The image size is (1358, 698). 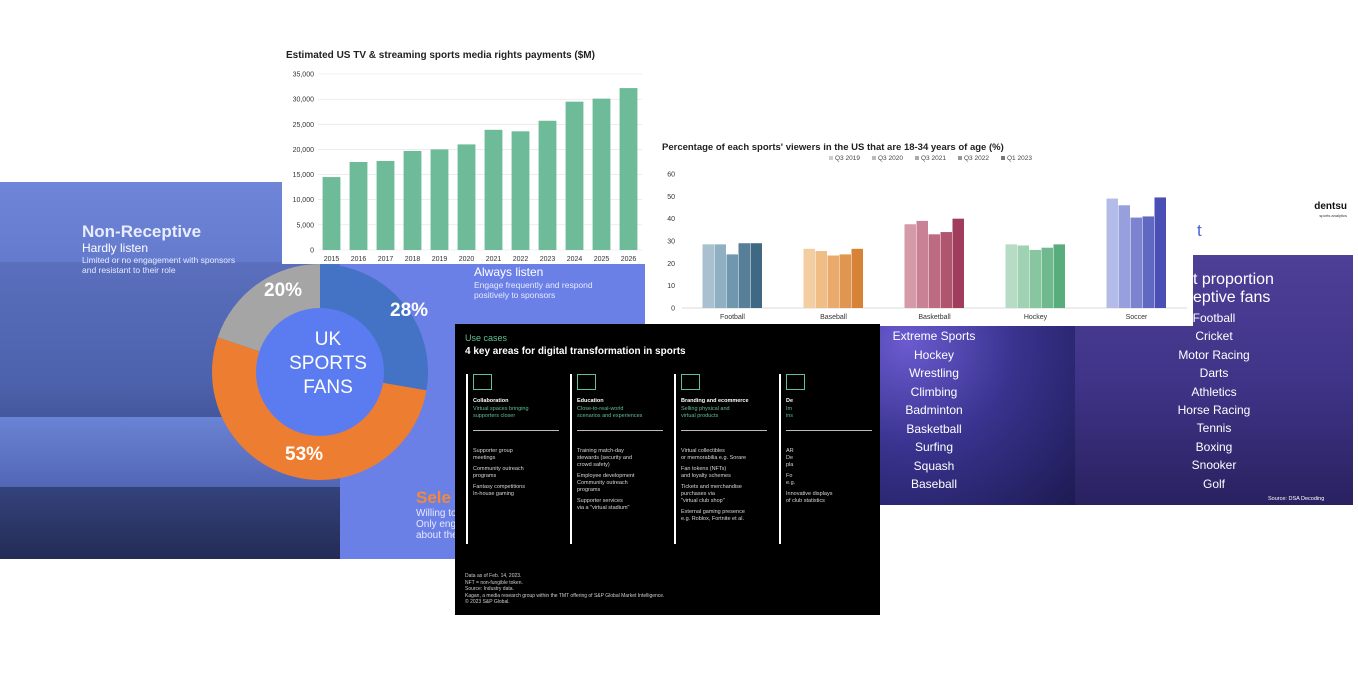 What do you see at coordinates (386, 259) in the screenshot?
I see `chart1-x-tick: 2017` at bounding box center [386, 259].